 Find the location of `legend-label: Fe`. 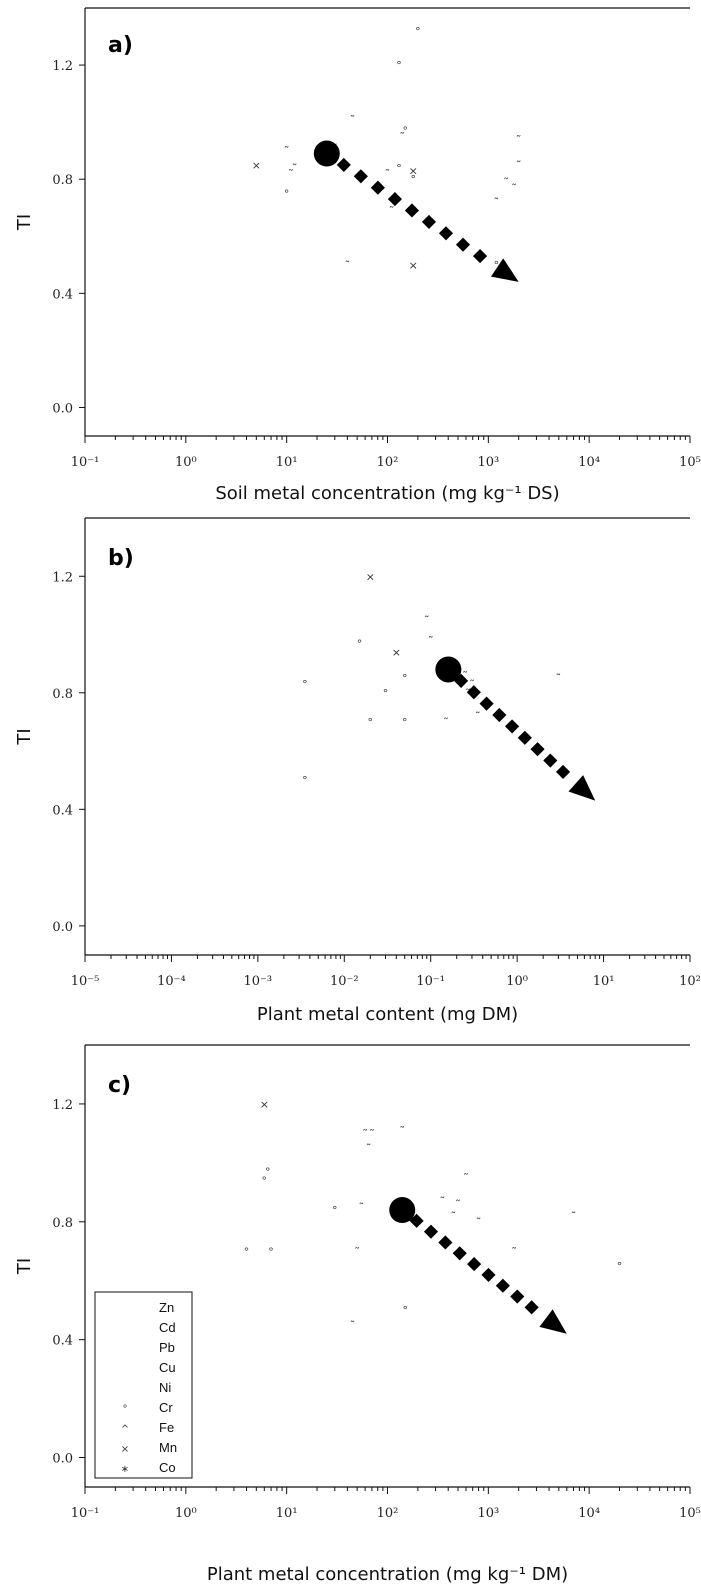

legend-label: Fe is located at coordinates (166, 1427).